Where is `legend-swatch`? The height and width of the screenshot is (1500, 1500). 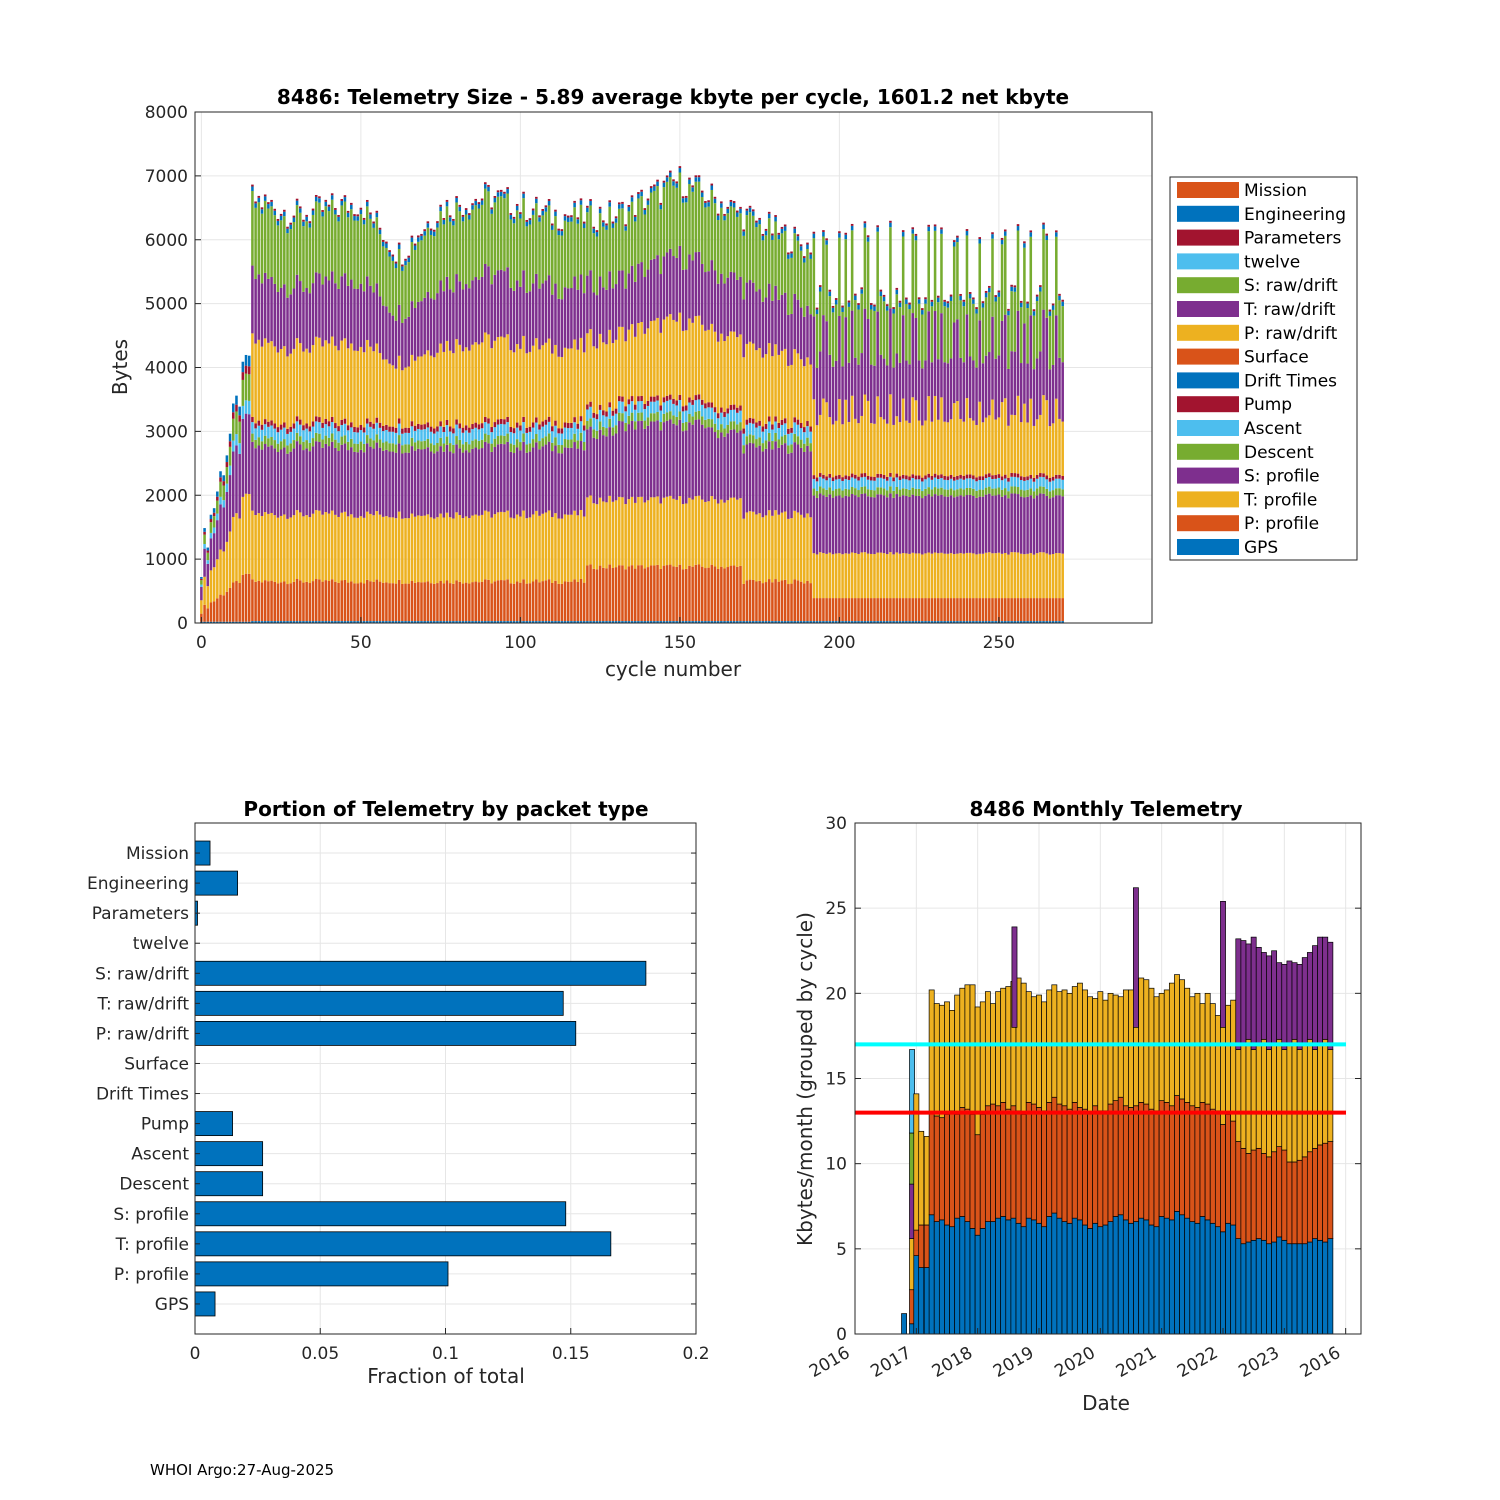
legend-swatch is located at coordinates (1208, 237).